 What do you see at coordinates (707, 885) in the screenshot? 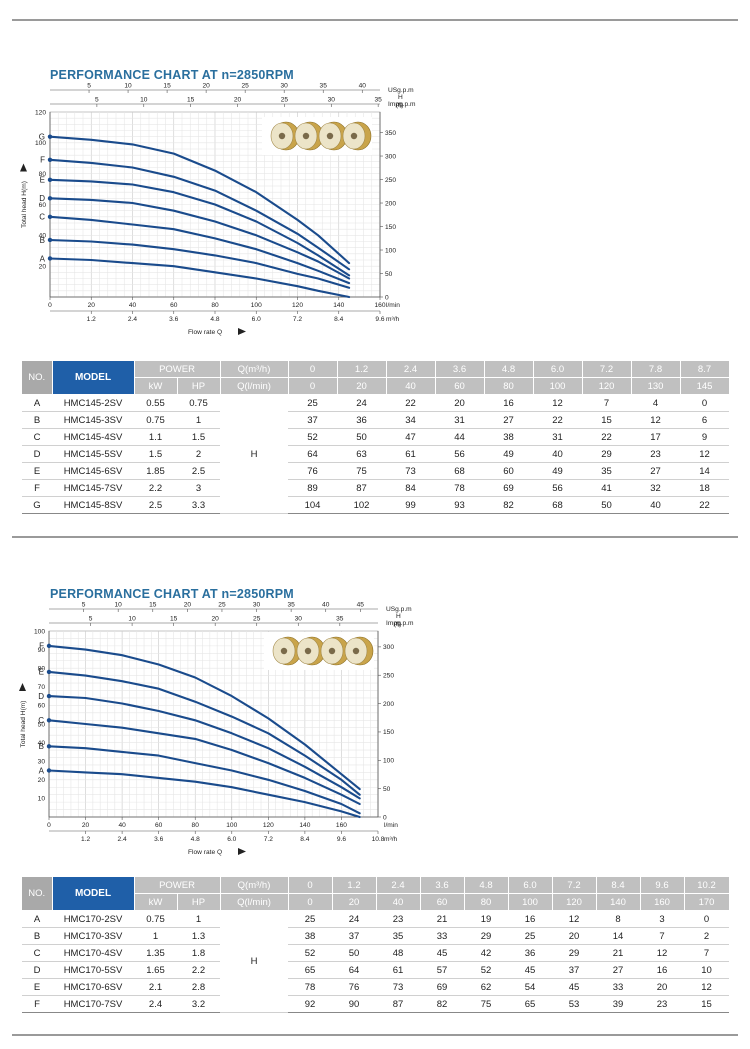
I see `q-m3h-cell: 10.2` at bounding box center [707, 885].